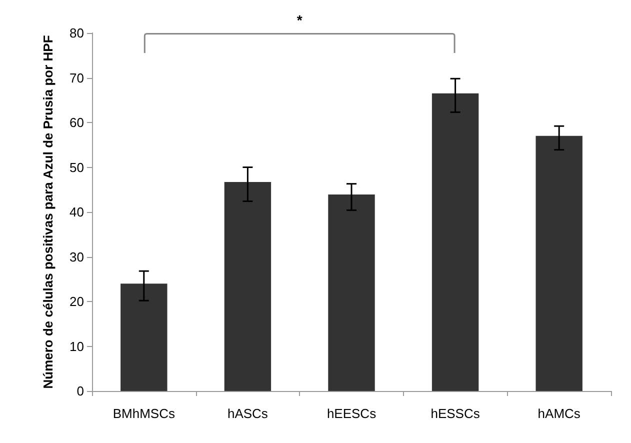 The height and width of the screenshot is (443, 631). I want to click on y-tick-label: 30, so click(77, 256).